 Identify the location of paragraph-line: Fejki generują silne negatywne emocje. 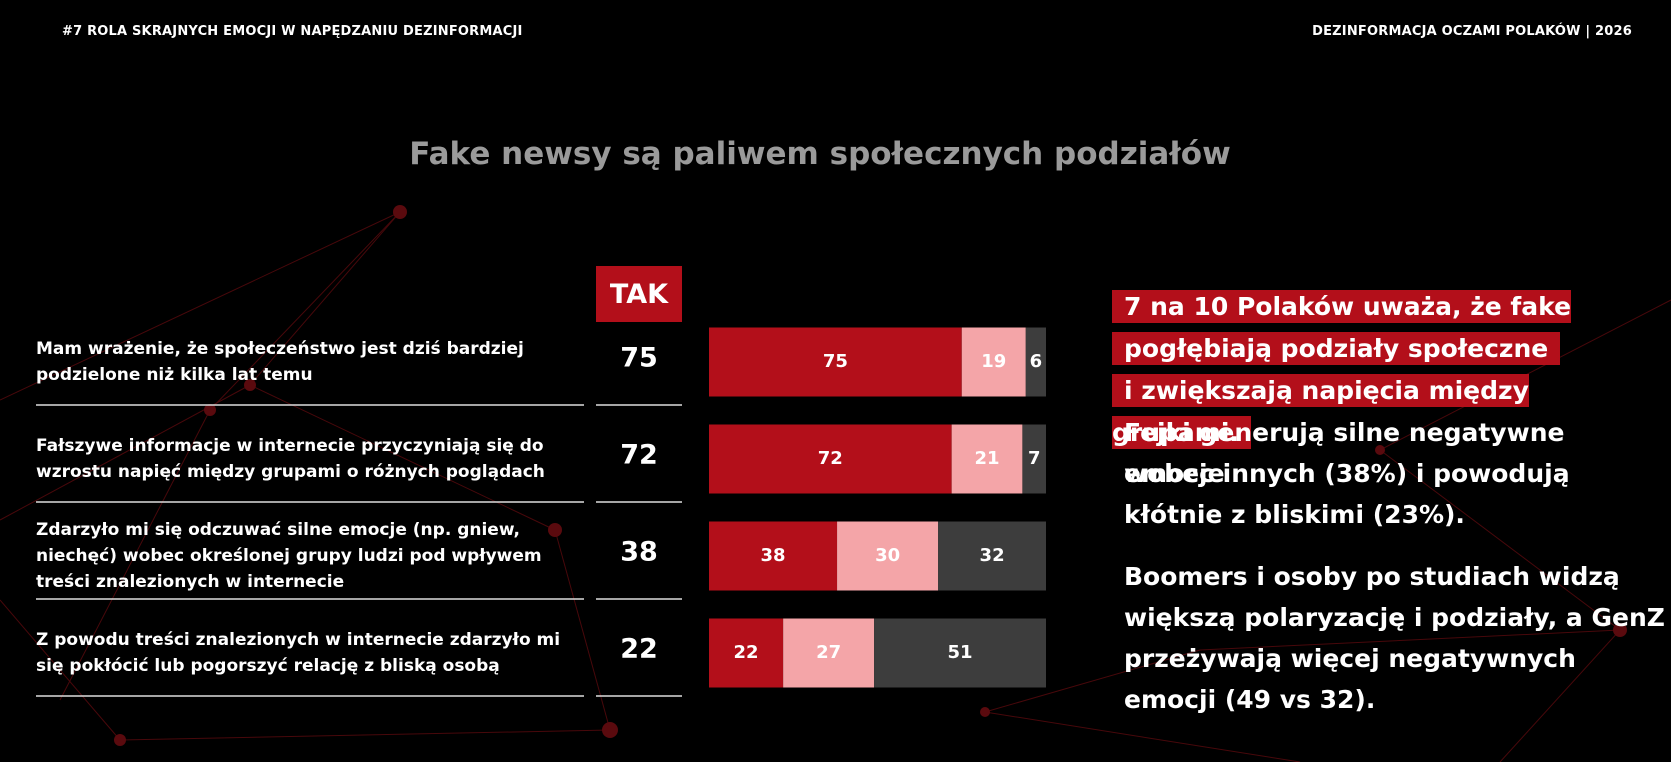
(1344, 453).